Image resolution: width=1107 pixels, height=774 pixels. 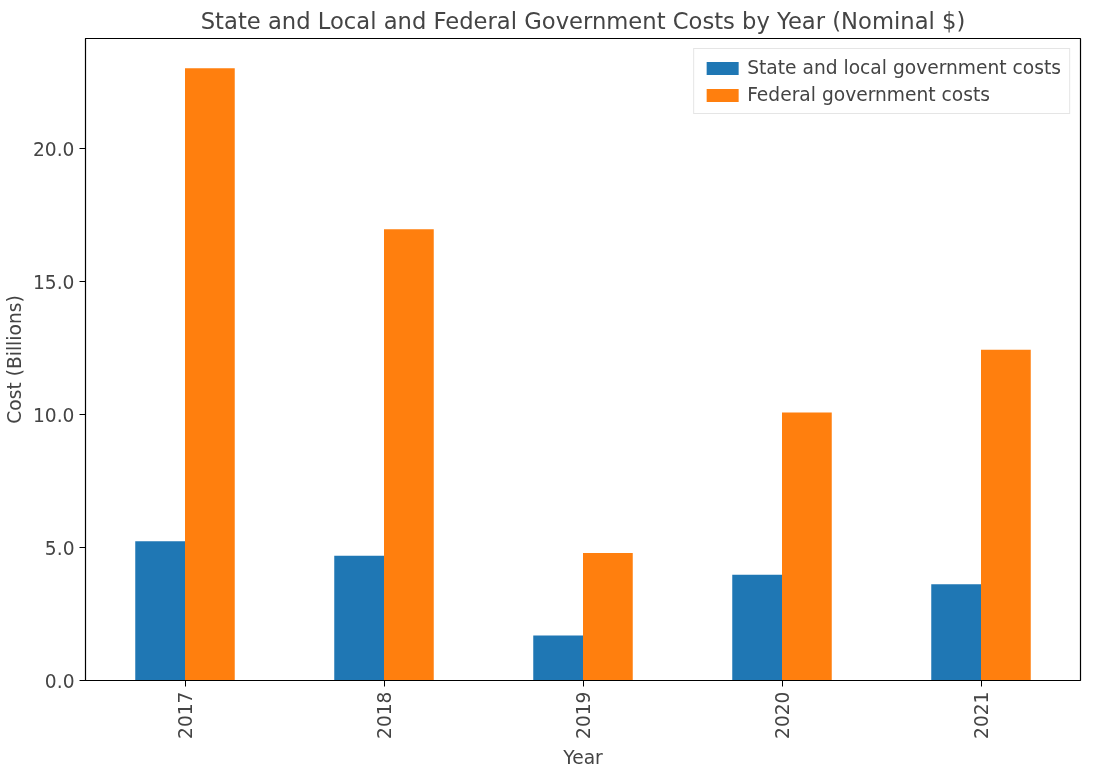 I want to click on legend-label: Federal government costs, so click(x=868, y=94).